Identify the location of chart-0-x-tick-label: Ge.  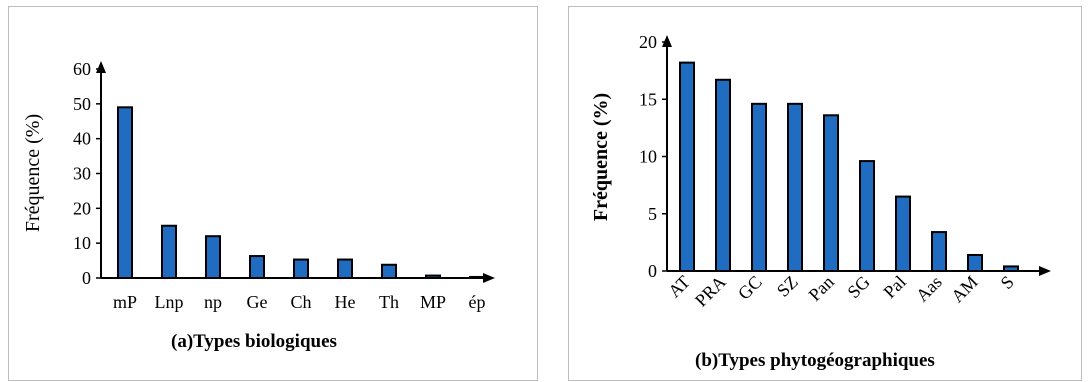
(257, 302).